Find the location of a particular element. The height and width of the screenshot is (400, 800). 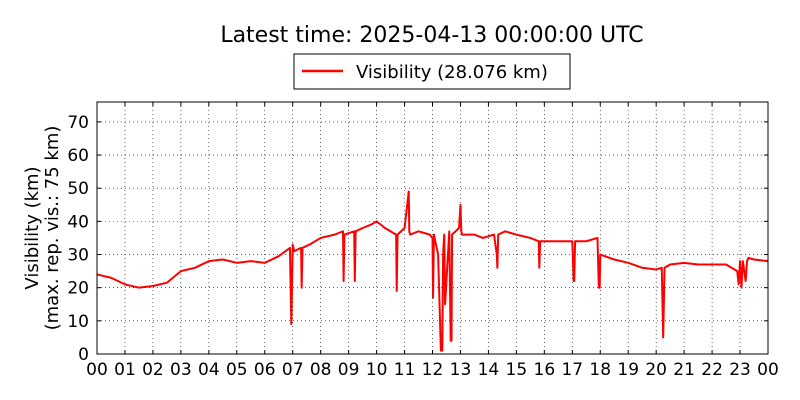

y-tick-label: 70 is located at coordinates (78, 123).